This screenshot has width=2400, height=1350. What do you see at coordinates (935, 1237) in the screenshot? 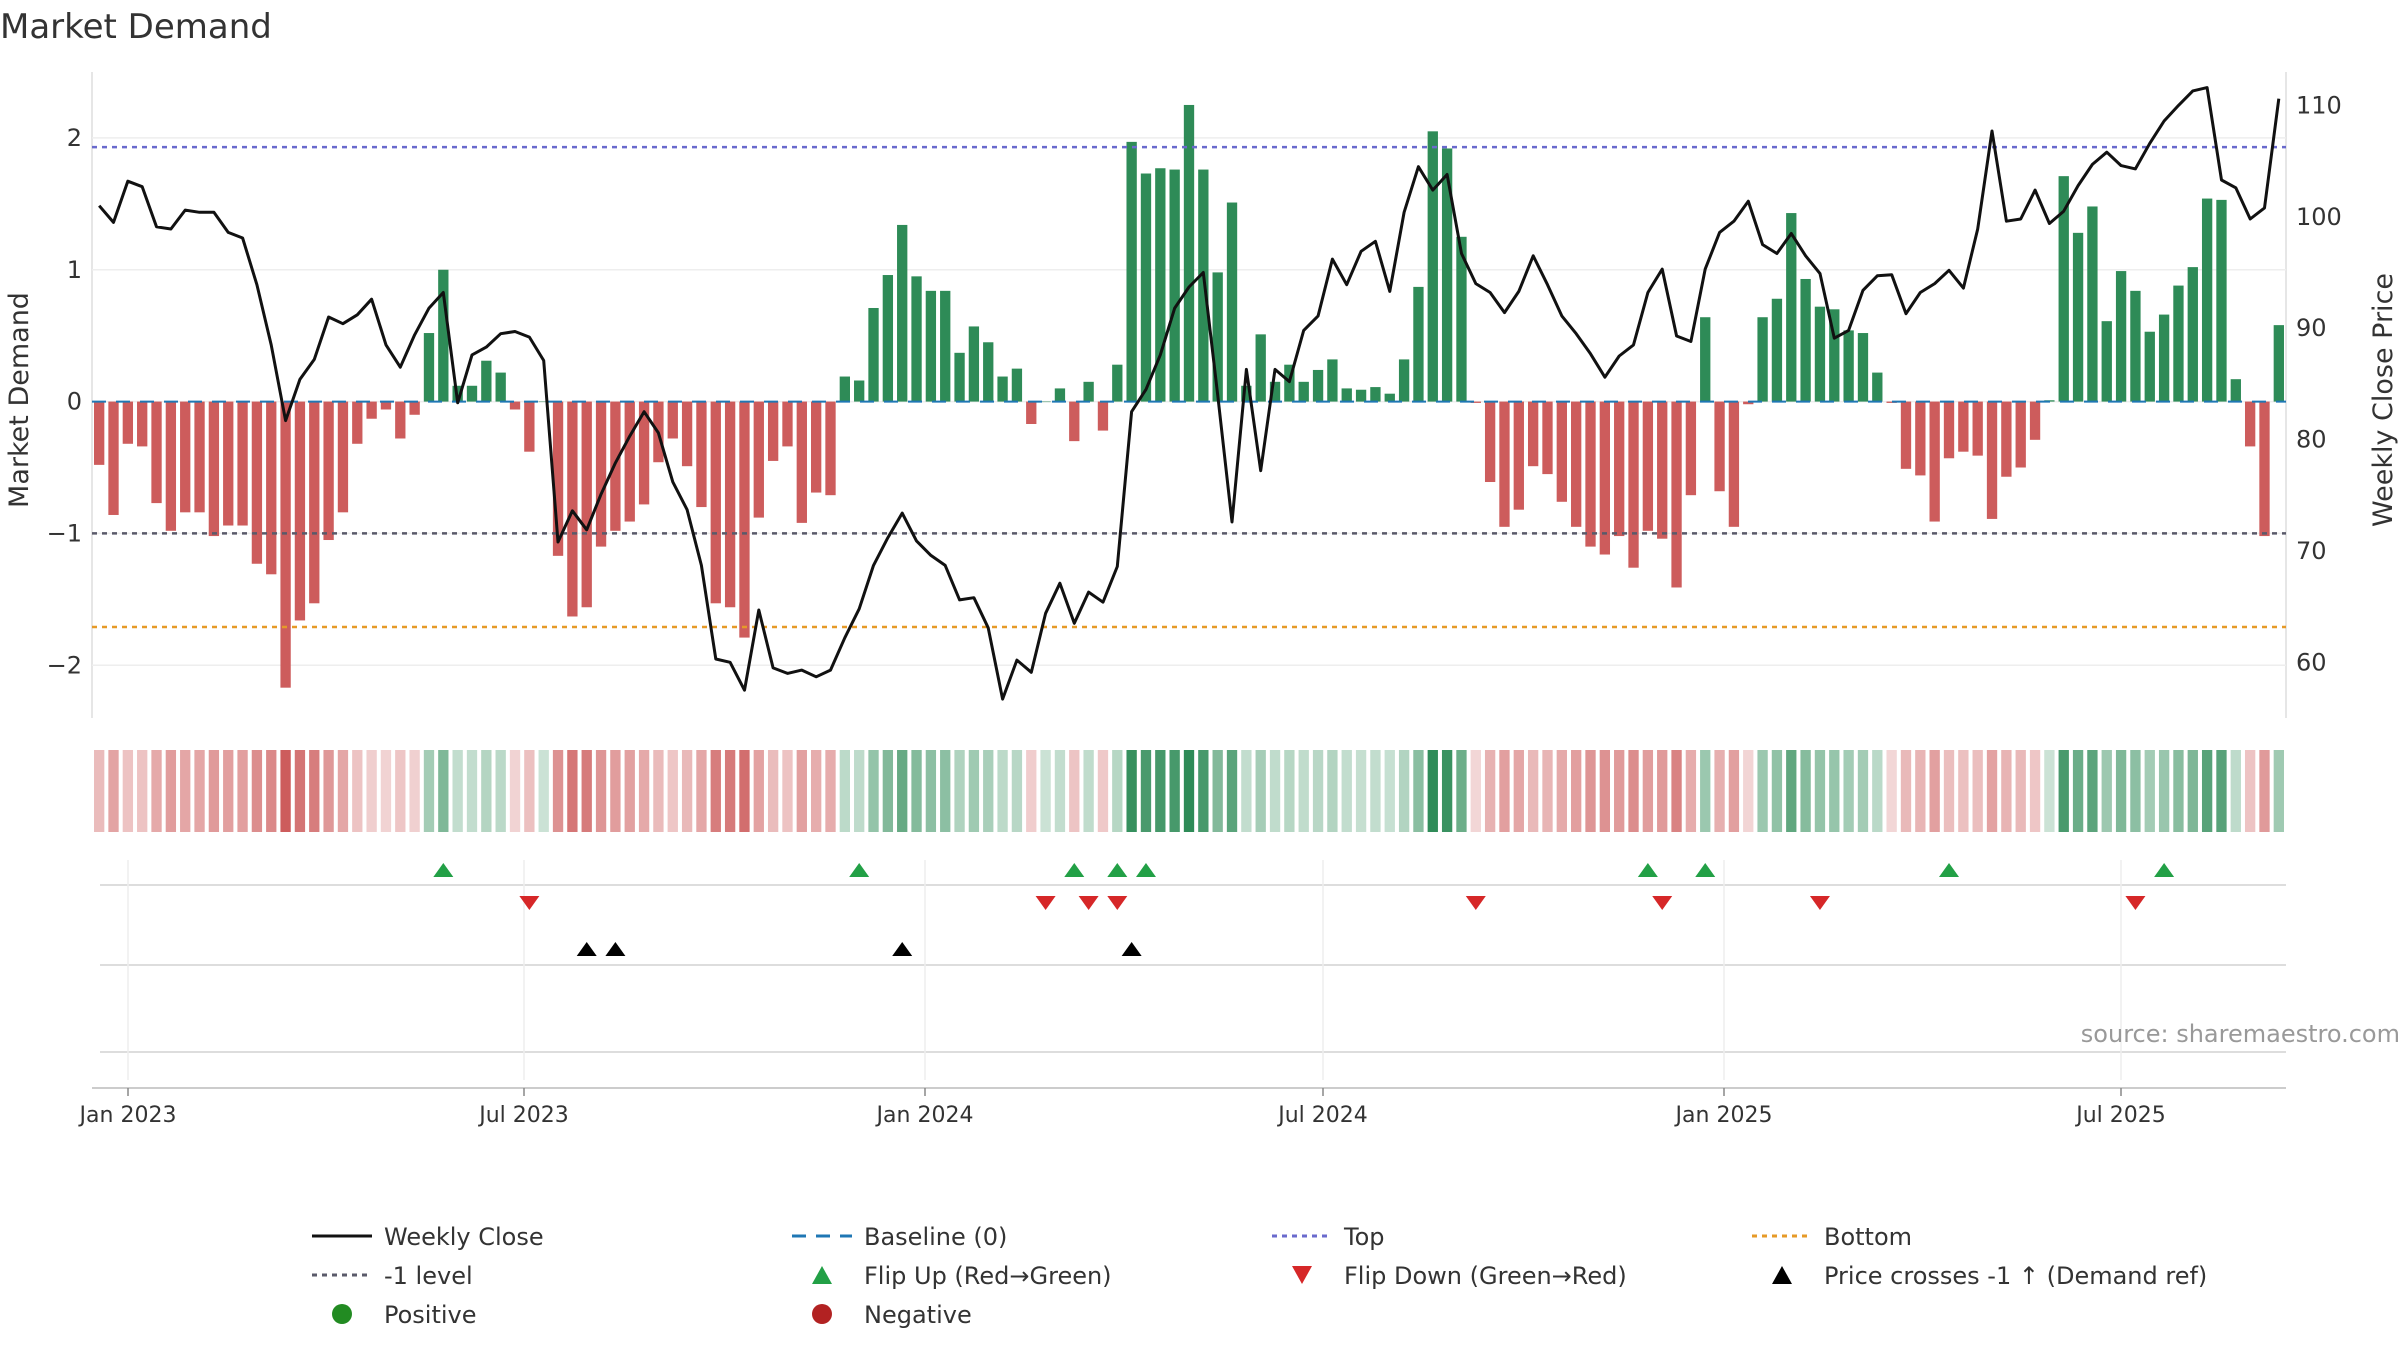
I see `legend-baseline: Baseline (0)` at bounding box center [935, 1237].